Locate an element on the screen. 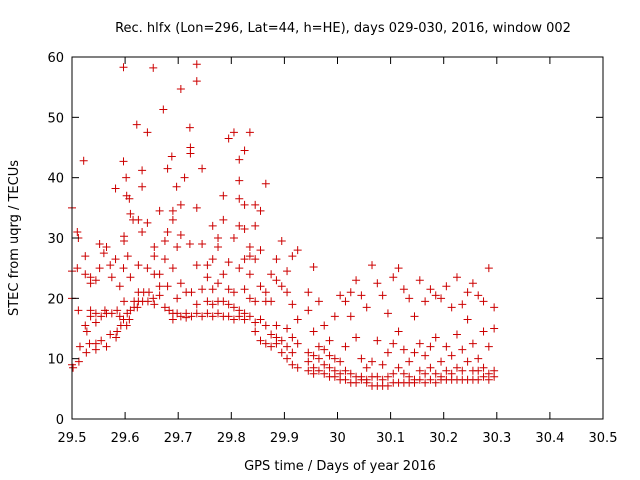 Image resolution: width=640 pixels, height=480 pixels. y-tick-label: 20 is located at coordinates (55, 299).